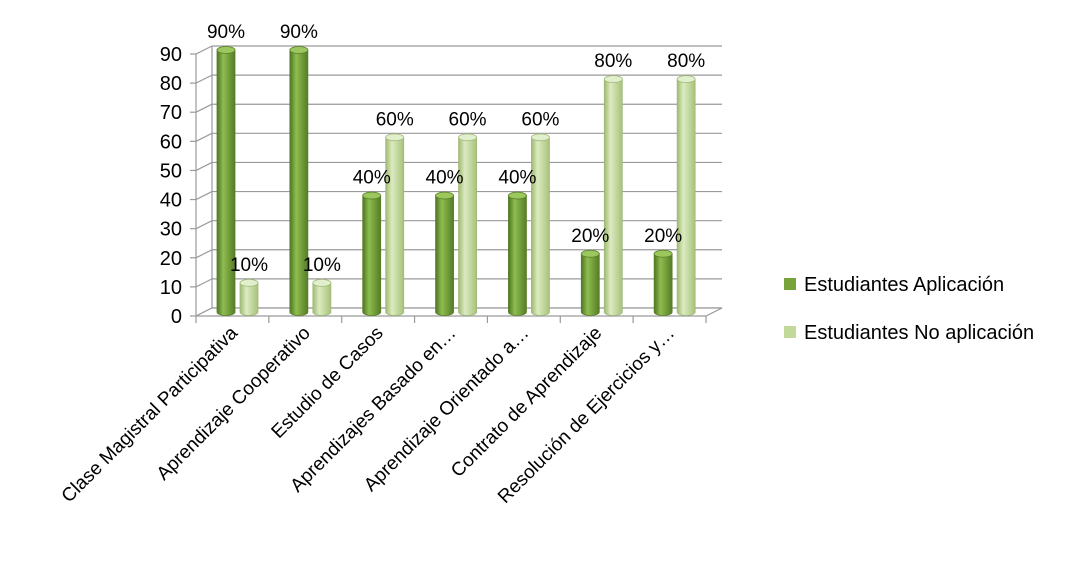 This screenshot has height=576, width=1082. What do you see at coordinates (171, 201) in the screenshot?
I see `y-tick-label: 40` at bounding box center [171, 201].